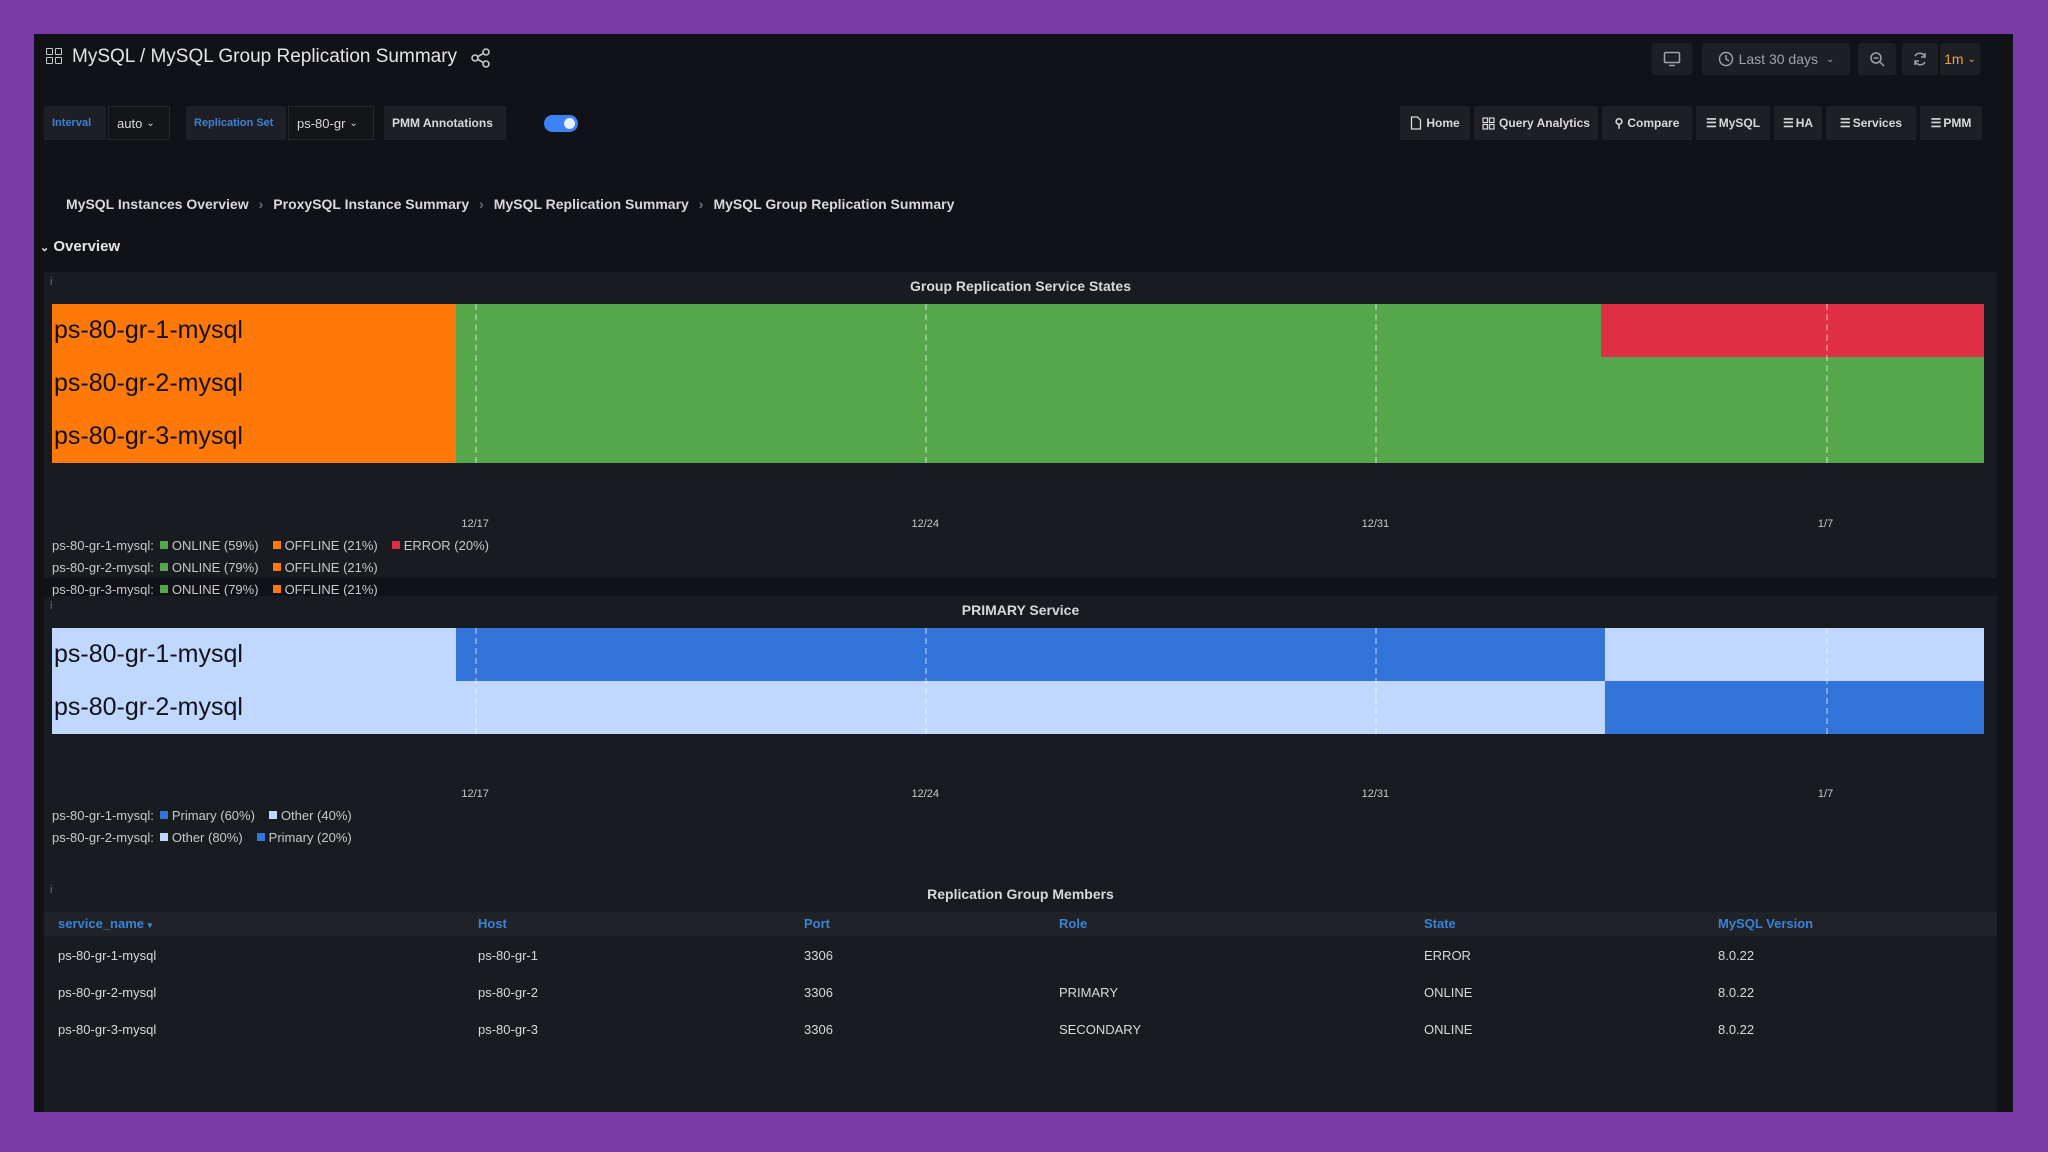 The height and width of the screenshot is (1152, 2048). What do you see at coordinates (1804, 123) in the screenshot?
I see `nav-link-label: HA` at bounding box center [1804, 123].